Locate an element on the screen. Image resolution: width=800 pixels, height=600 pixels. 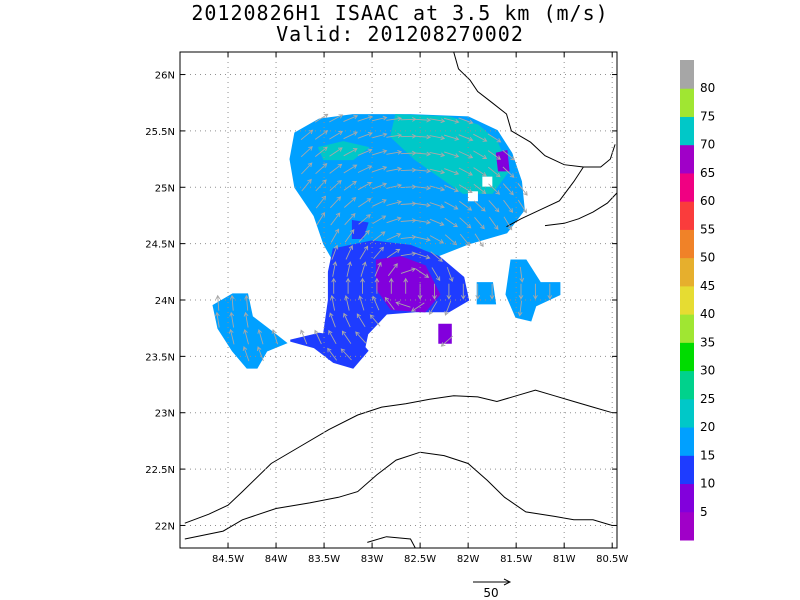
colorbar-label: 70 is located at coordinates (707, 145).